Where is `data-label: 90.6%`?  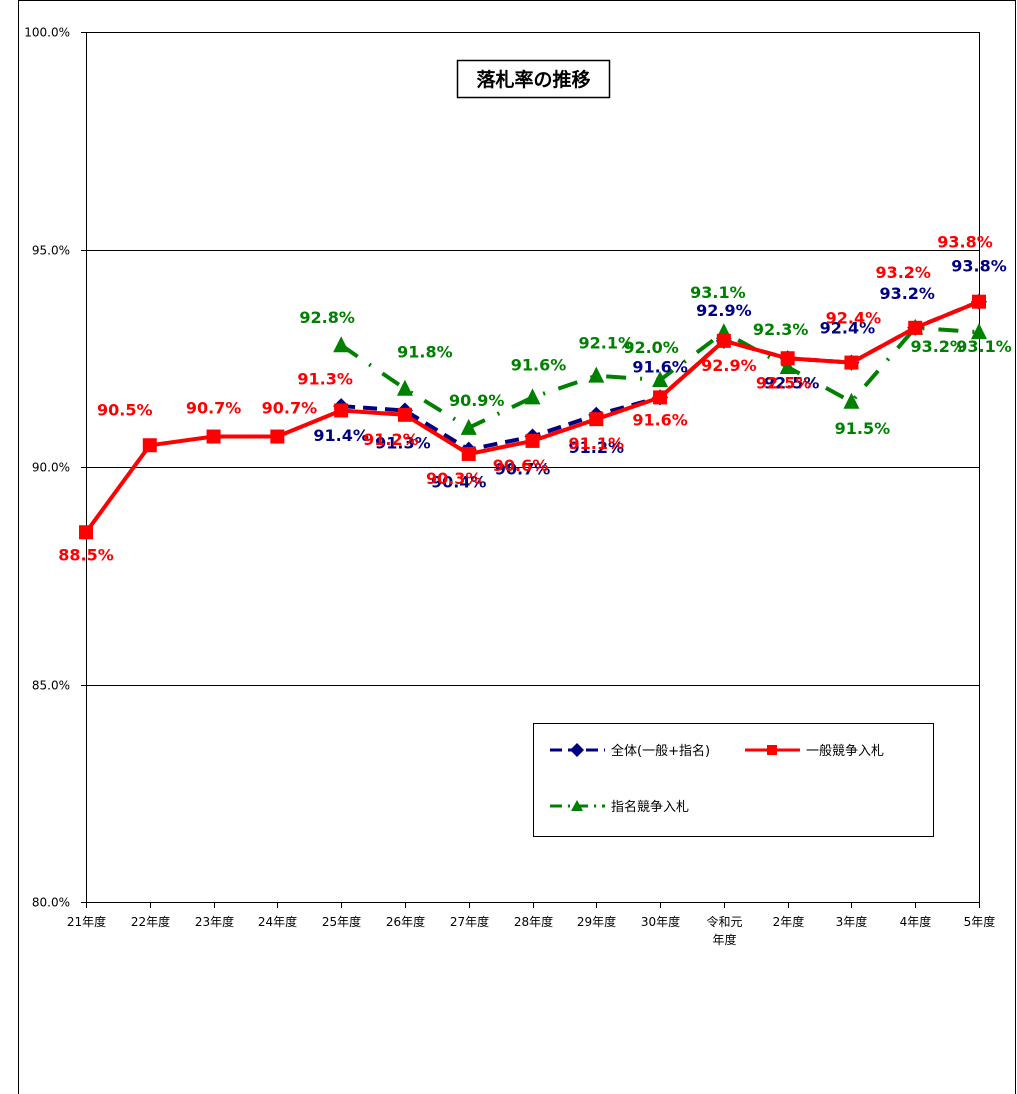
data-label: 90.6% is located at coordinates (521, 465).